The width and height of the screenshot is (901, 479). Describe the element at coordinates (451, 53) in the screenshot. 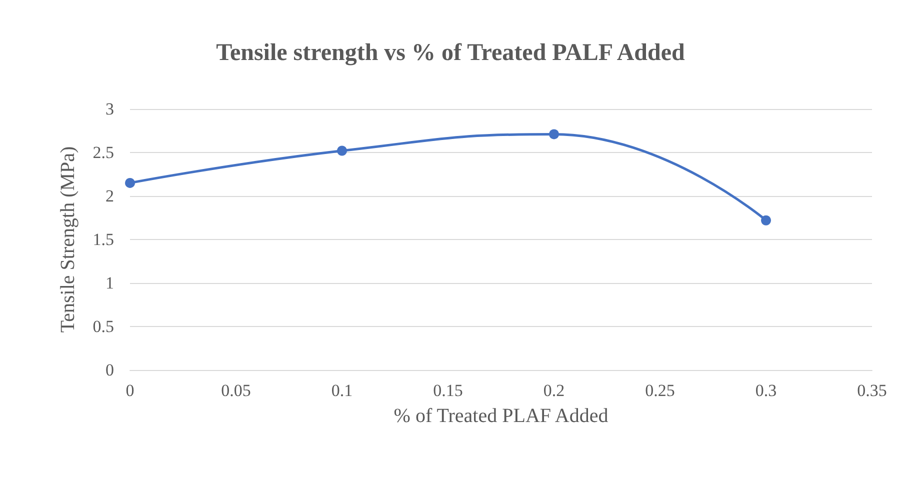

I see `chart-title: Tensile strength vs % of Treated PALF Added` at that location.